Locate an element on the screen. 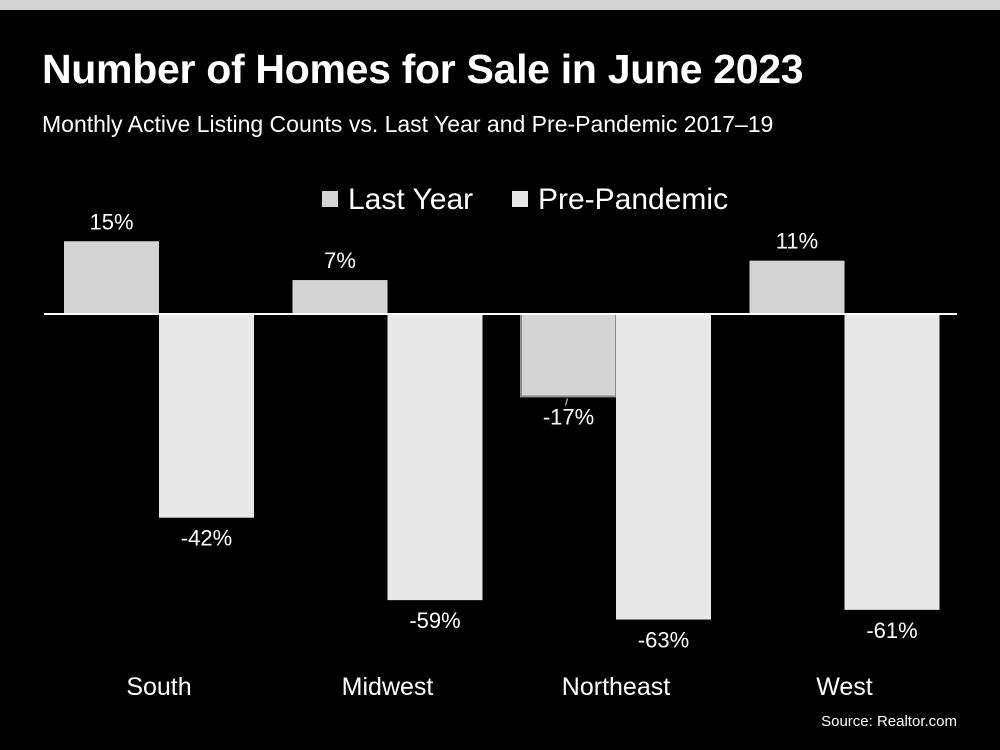 This screenshot has width=1000, height=750. data-label-west-pre-pandemic: -61% is located at coordinates (891, 630).